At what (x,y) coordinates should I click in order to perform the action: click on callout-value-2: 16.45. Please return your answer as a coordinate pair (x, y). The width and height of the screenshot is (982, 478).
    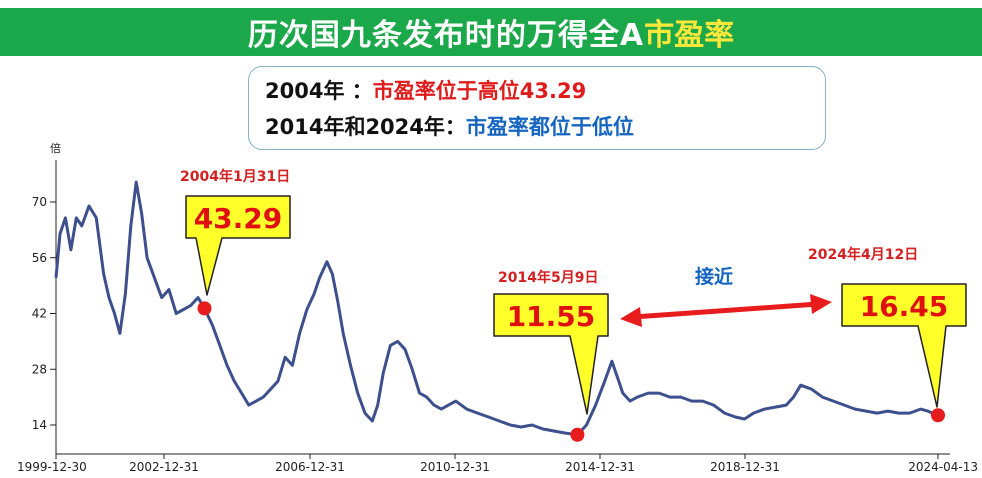
    Looking at the image, I should click on (904, 306).